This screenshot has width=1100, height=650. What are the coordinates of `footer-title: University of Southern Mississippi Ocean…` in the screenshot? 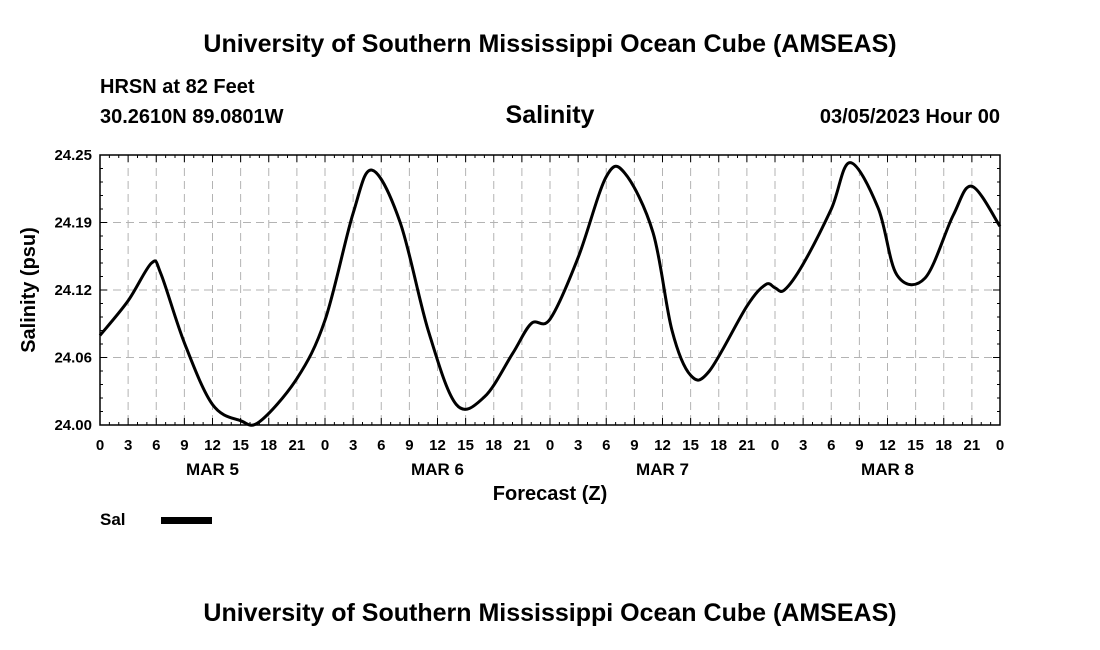 It's located at (550, 613).